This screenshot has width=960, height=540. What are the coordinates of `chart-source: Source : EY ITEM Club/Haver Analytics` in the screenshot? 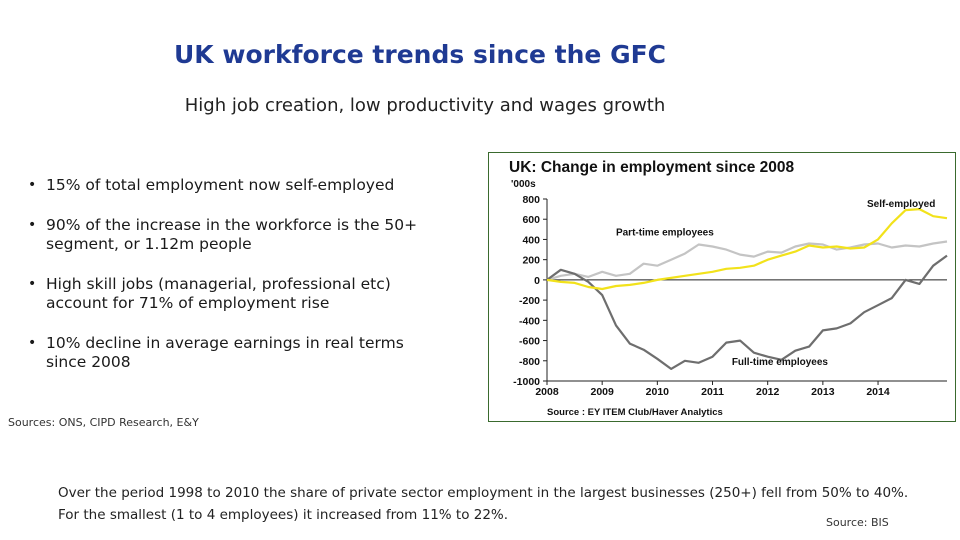 It's located at (635, 412).